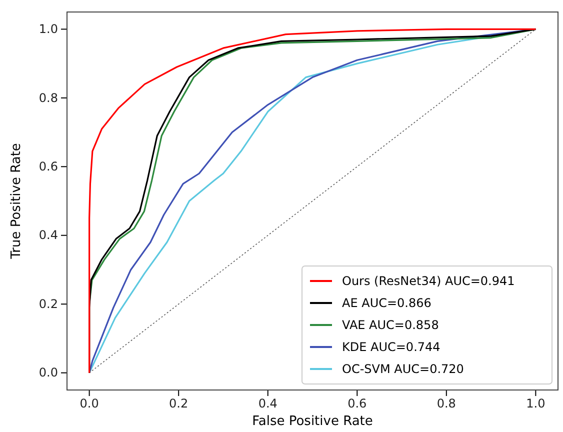 The width and height of the screenshot is (563, 432). I want to click on x-axis-title: False Positive Rate, so click(312, 421).